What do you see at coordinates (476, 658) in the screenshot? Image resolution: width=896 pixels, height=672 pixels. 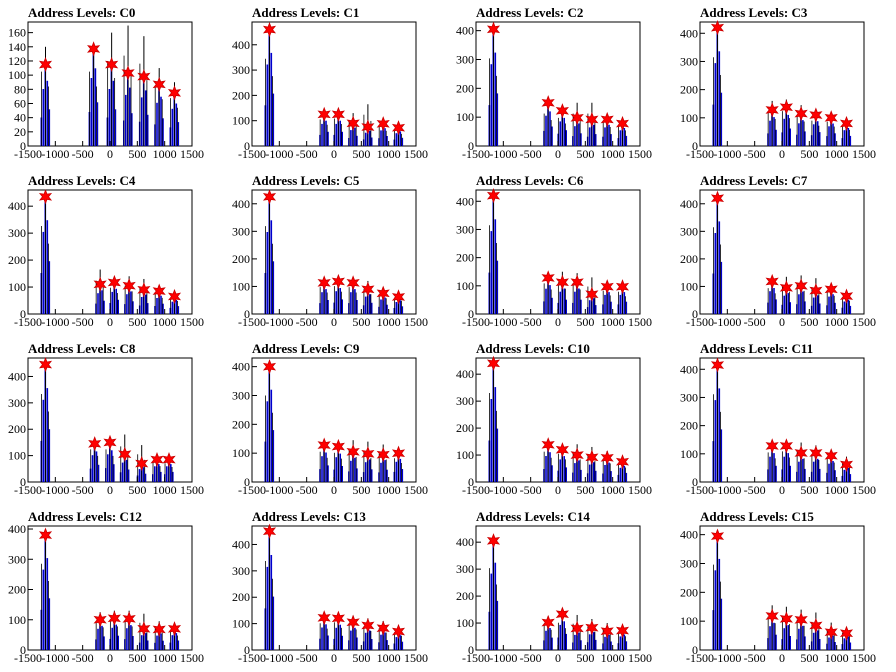 I see `x-tick-label: -1500` at bounding box center [476, 658].